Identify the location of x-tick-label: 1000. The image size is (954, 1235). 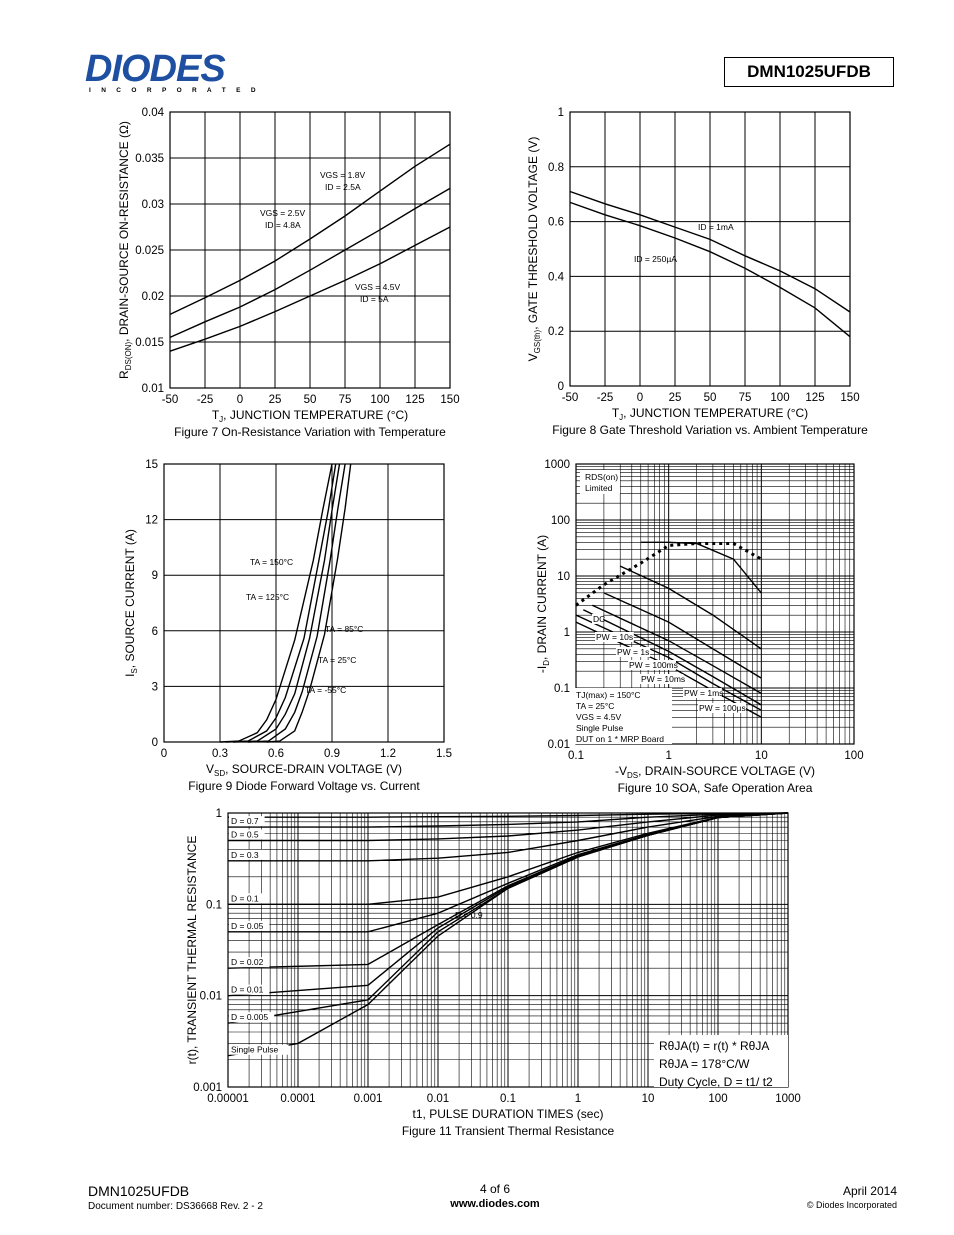
(788, 1099).